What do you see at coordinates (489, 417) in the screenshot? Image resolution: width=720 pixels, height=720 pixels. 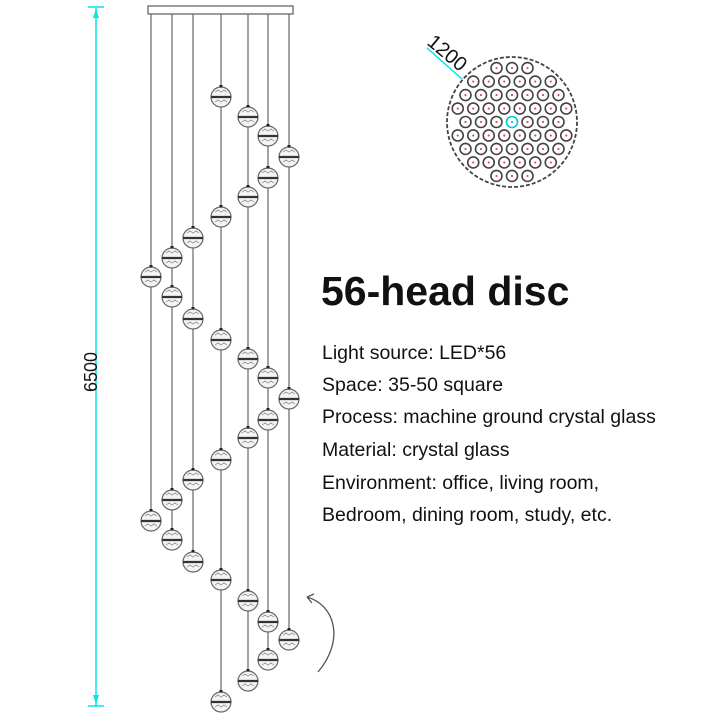 I see `spec-process: Process: machine ground crystal glass` at bounding box center [489, 417].